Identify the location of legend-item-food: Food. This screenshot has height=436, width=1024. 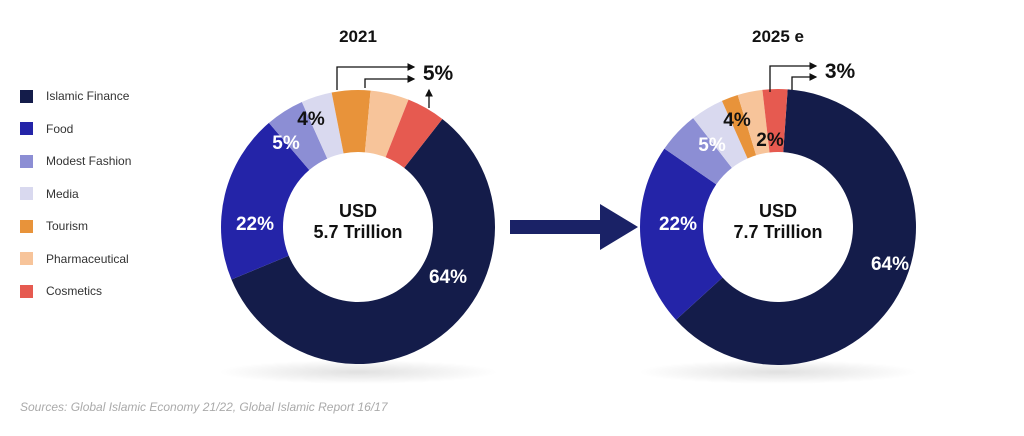
(75, 129).